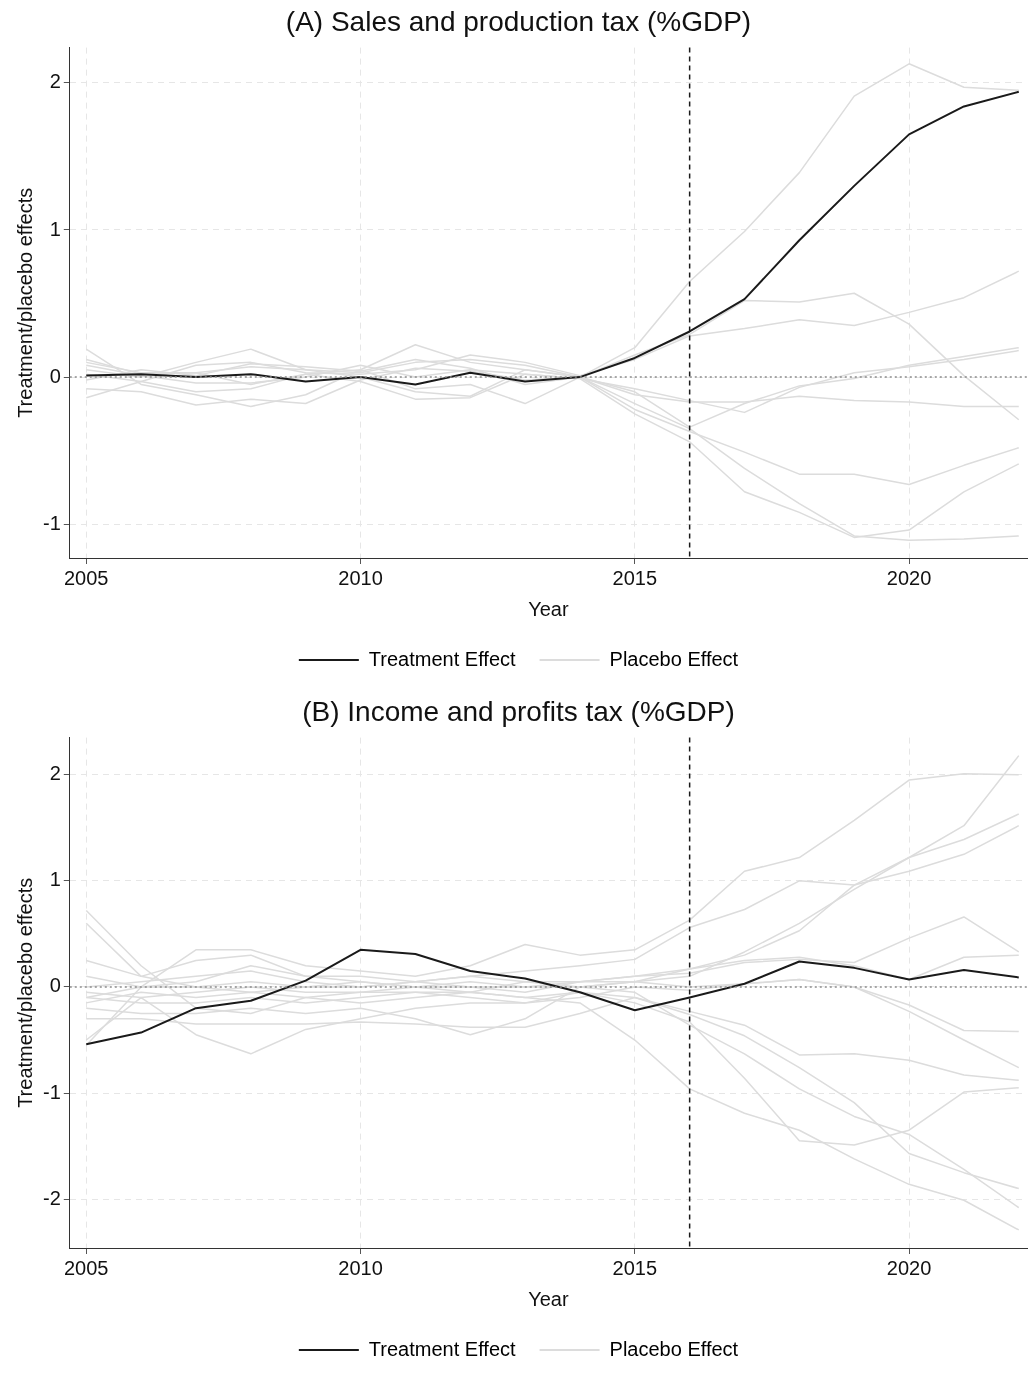  Describe the element at coordinates (518, 711) in the screenshot. I see `chart-title: (B) Income and profits tax (%GDP)` at that location.